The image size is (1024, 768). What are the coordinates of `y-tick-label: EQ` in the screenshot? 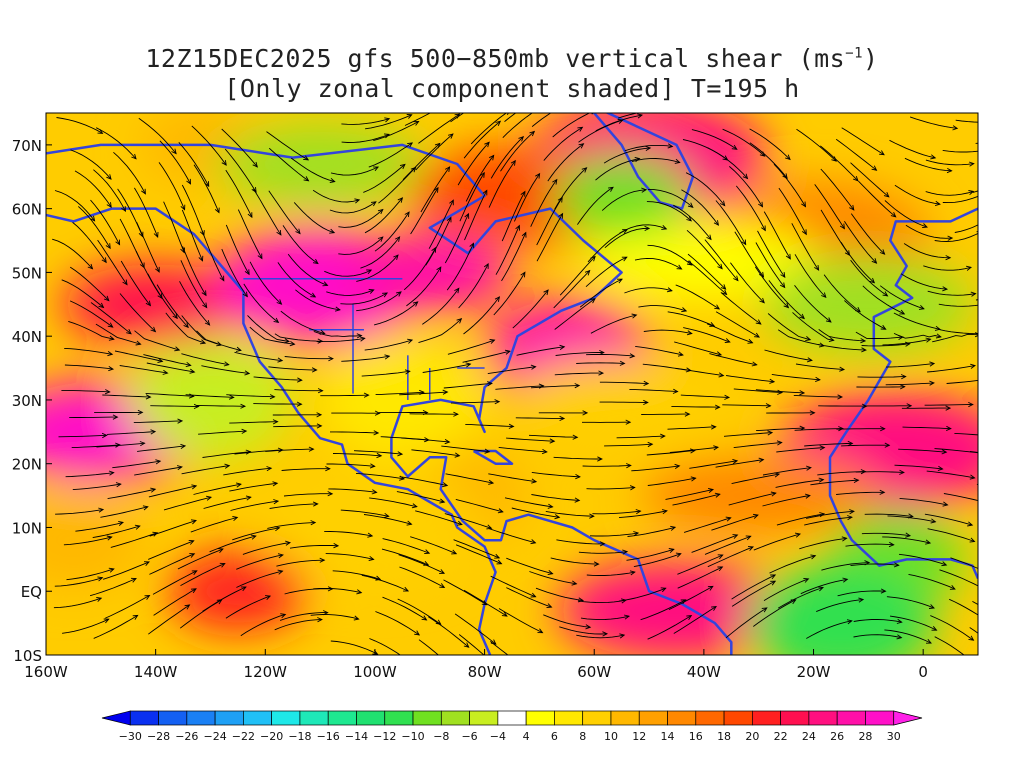 It's located at (31, 592).